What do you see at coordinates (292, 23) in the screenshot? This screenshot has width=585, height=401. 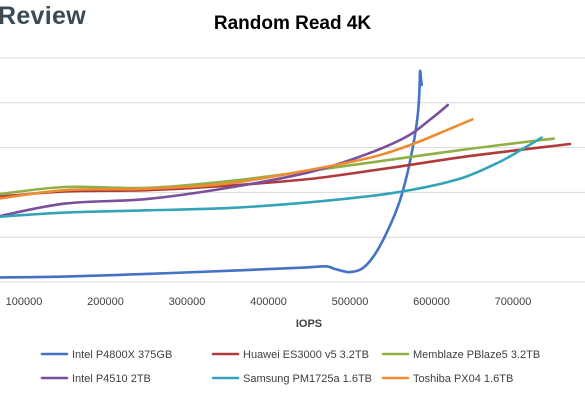 I see `chart-title: Random Read 4K` at bounding box center [292, 23].